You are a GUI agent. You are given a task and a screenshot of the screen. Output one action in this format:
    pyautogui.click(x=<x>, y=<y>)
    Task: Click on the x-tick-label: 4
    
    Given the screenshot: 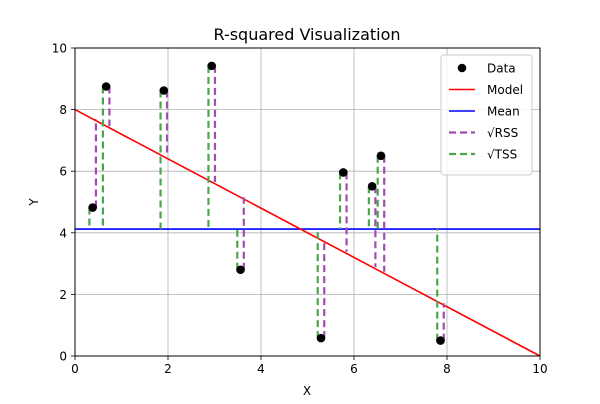 What is the action you would take?
    pyautogui.click(x=261, y=369)
    